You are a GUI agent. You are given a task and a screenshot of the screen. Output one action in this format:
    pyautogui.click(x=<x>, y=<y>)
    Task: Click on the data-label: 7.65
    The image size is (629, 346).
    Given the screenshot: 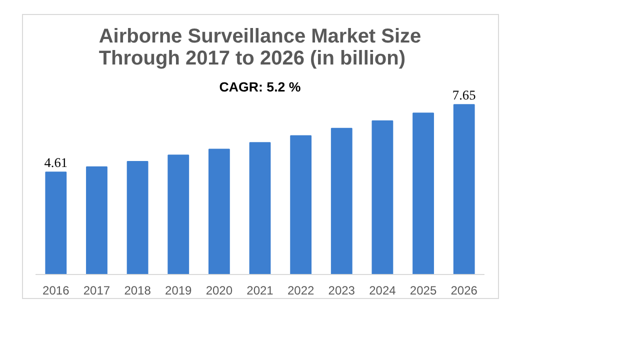 What is the action you would take?
    pyautogui.click(x=464, y=95)
    